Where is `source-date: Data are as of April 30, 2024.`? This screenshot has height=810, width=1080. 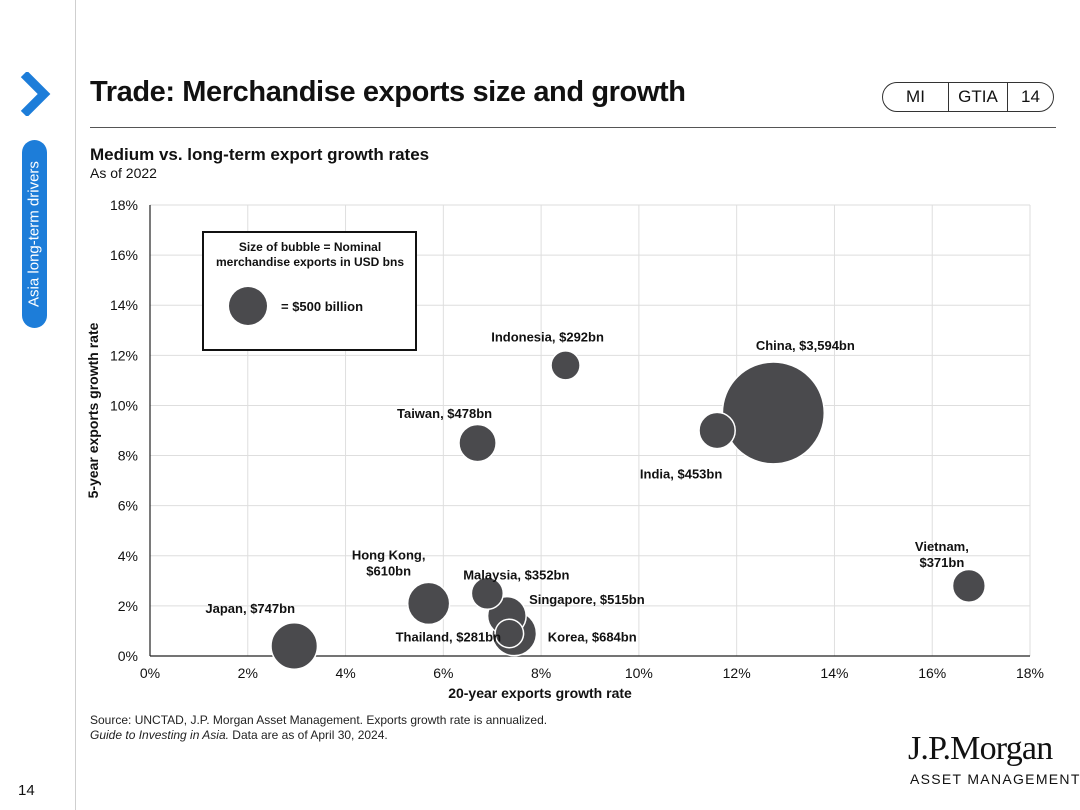
source-date: Data are as of April 30, 2024. is located at coordinates (308, 735).